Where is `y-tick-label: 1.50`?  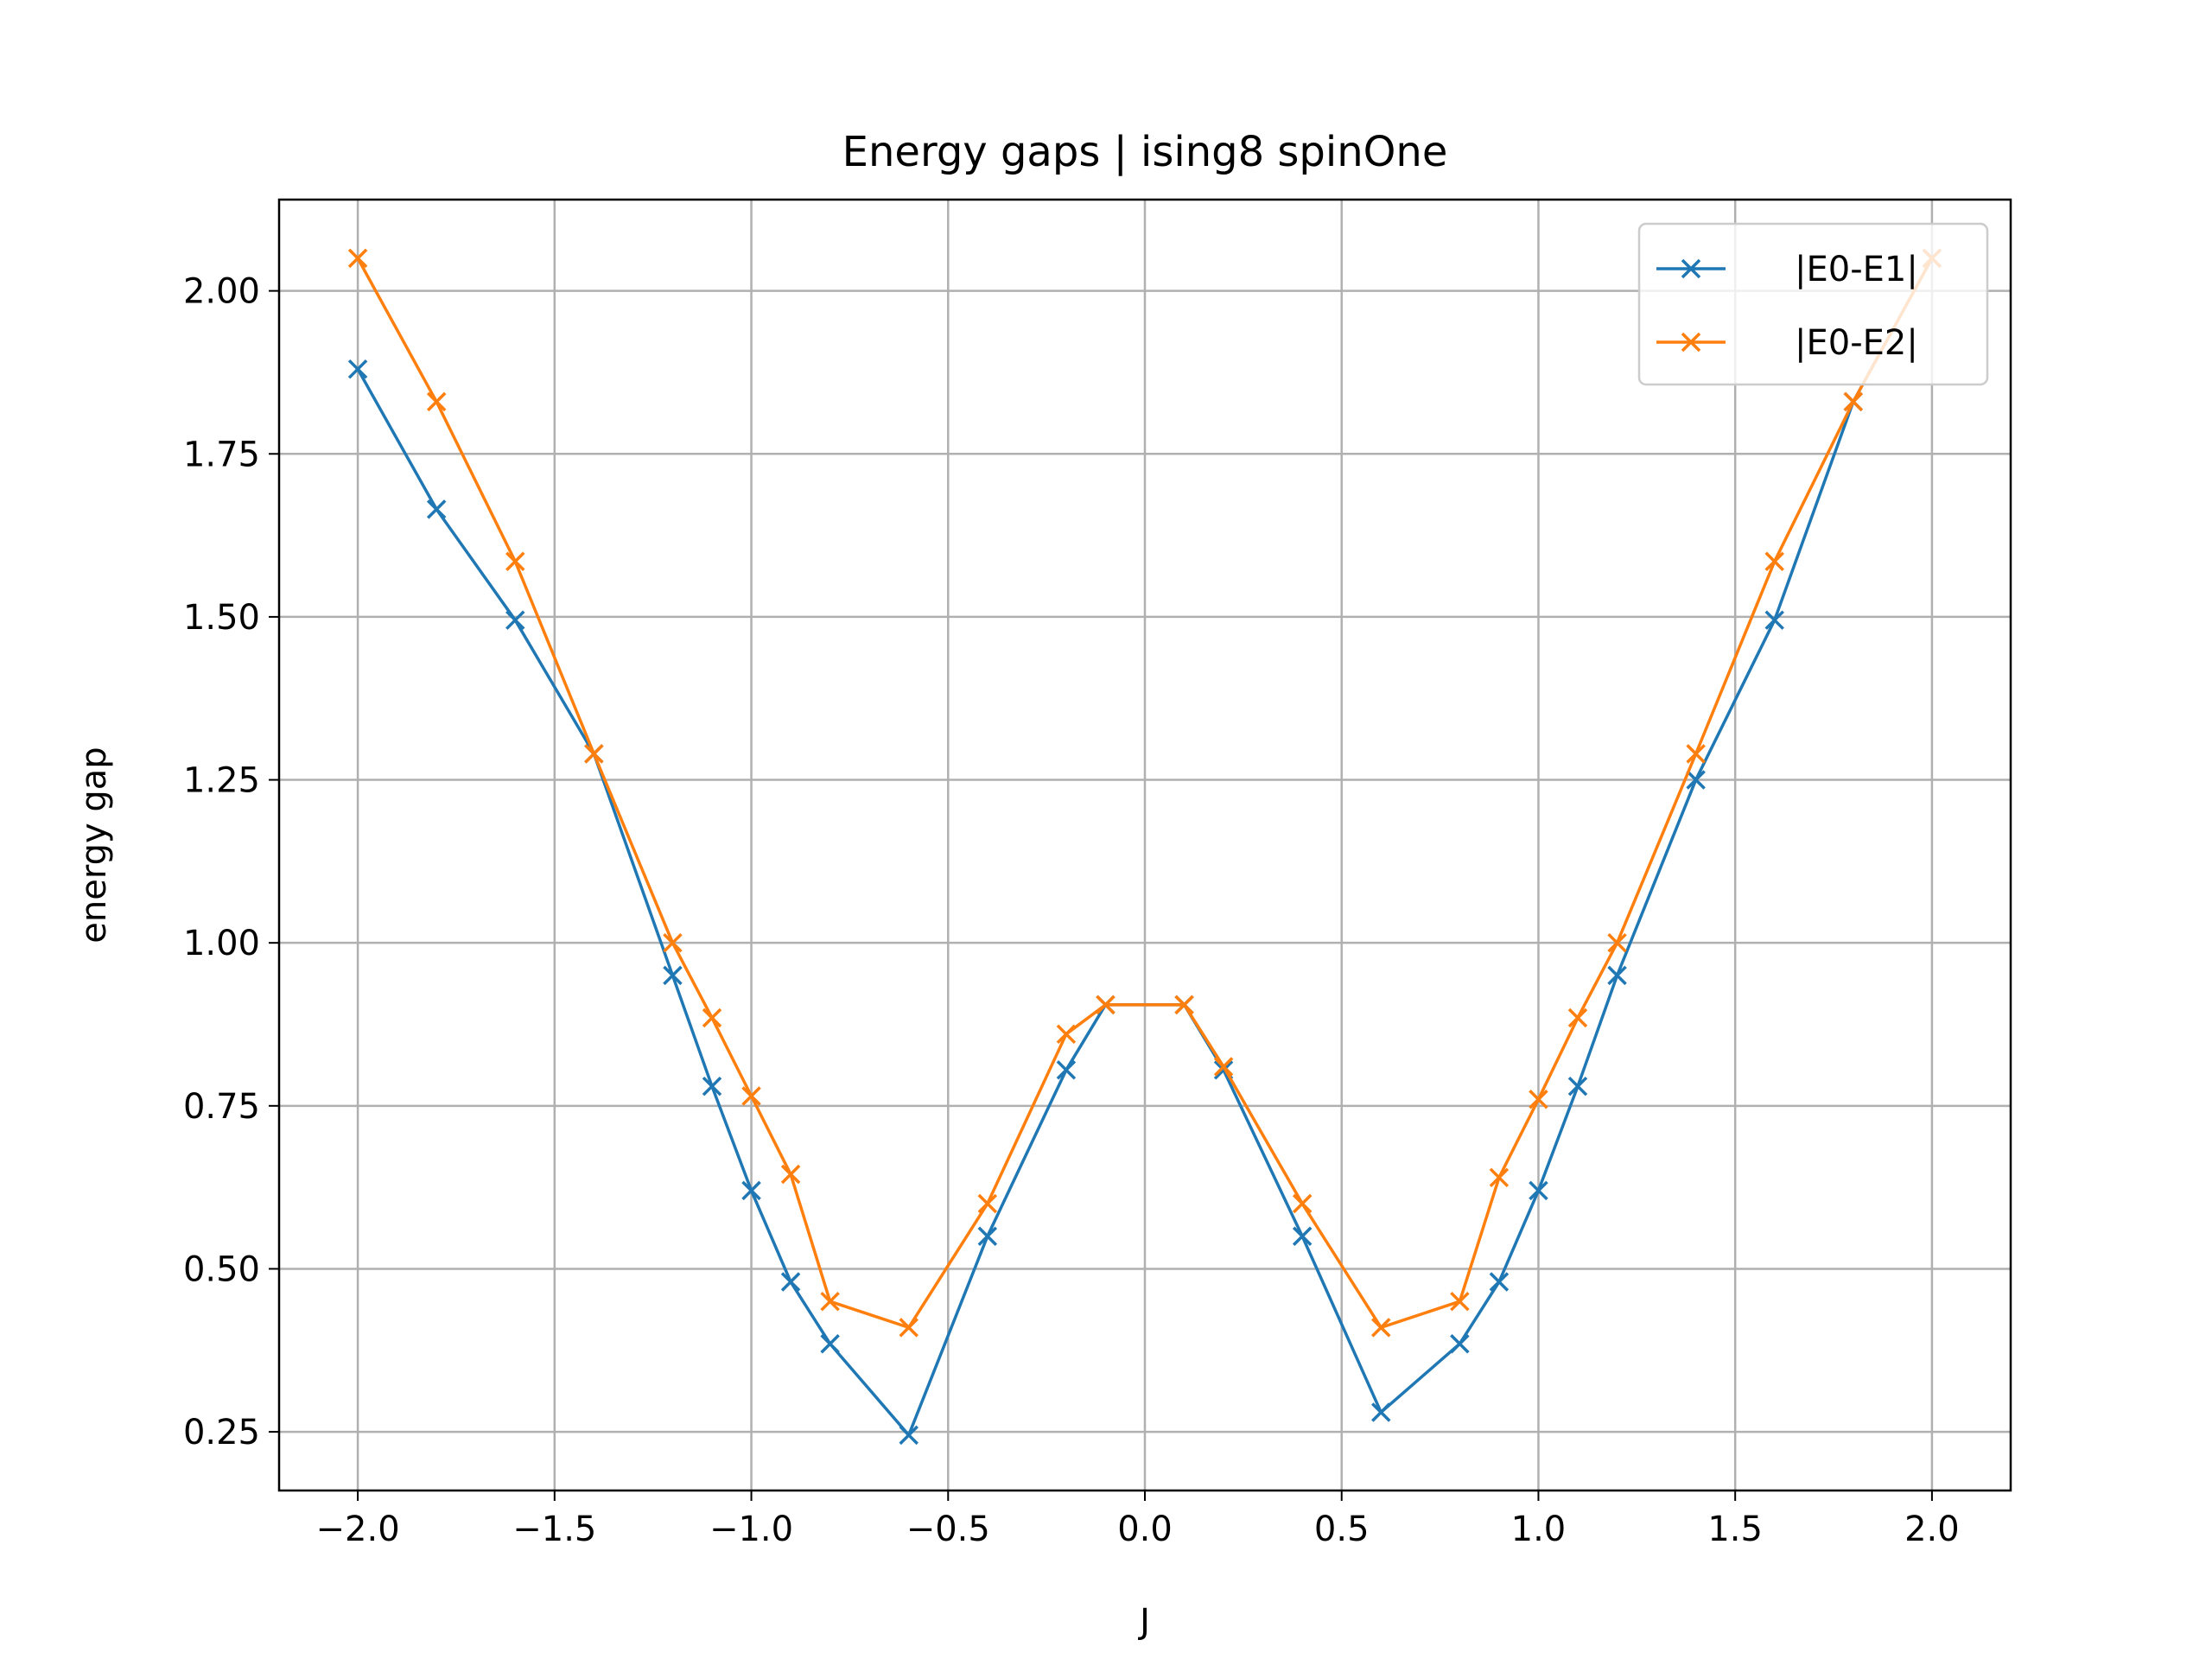
y-tick-label: 1.50 is located at coordinates (221, 618).